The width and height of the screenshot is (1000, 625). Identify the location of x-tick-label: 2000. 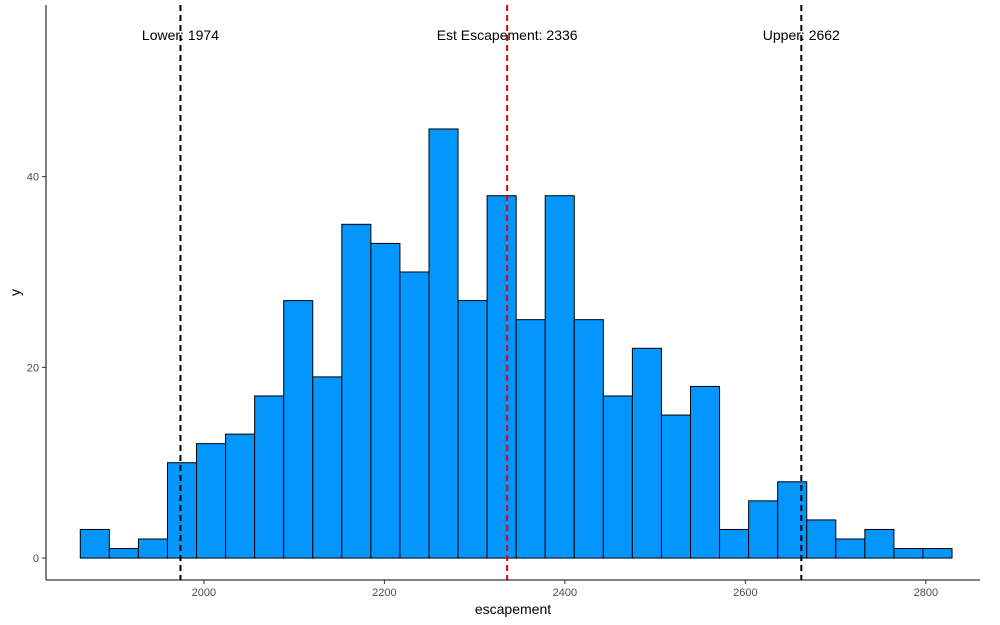
(204, 593).